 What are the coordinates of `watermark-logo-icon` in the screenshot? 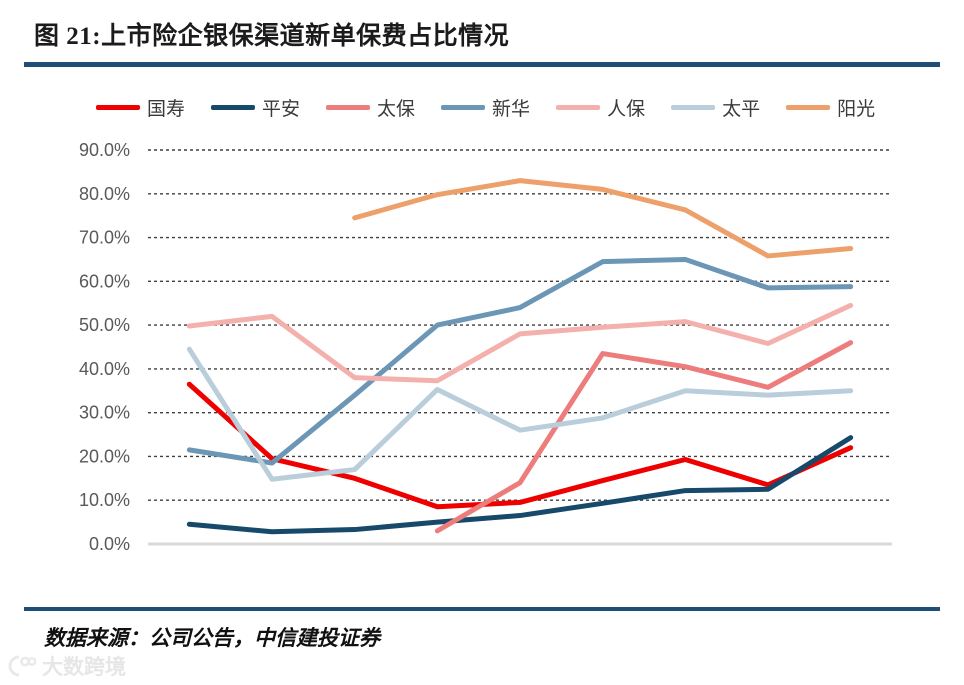 It's located at (22, 666).